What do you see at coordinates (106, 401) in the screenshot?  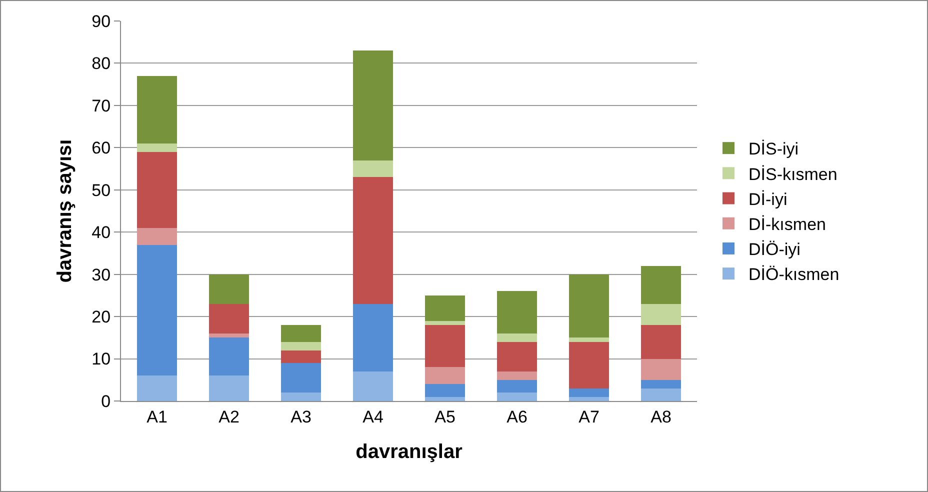 I see `y-tick-label: 0` at bounding box center [106, 401].